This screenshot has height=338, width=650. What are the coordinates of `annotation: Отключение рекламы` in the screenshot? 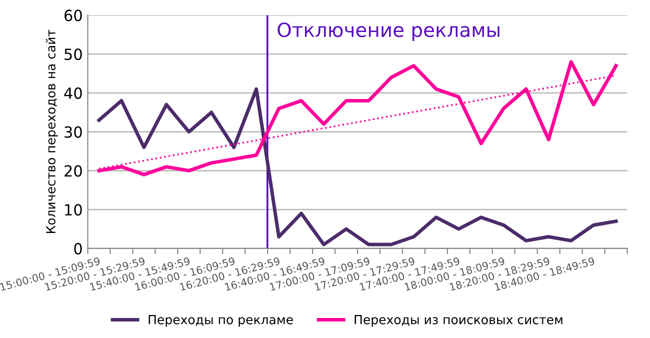 It's located at (389, 31).